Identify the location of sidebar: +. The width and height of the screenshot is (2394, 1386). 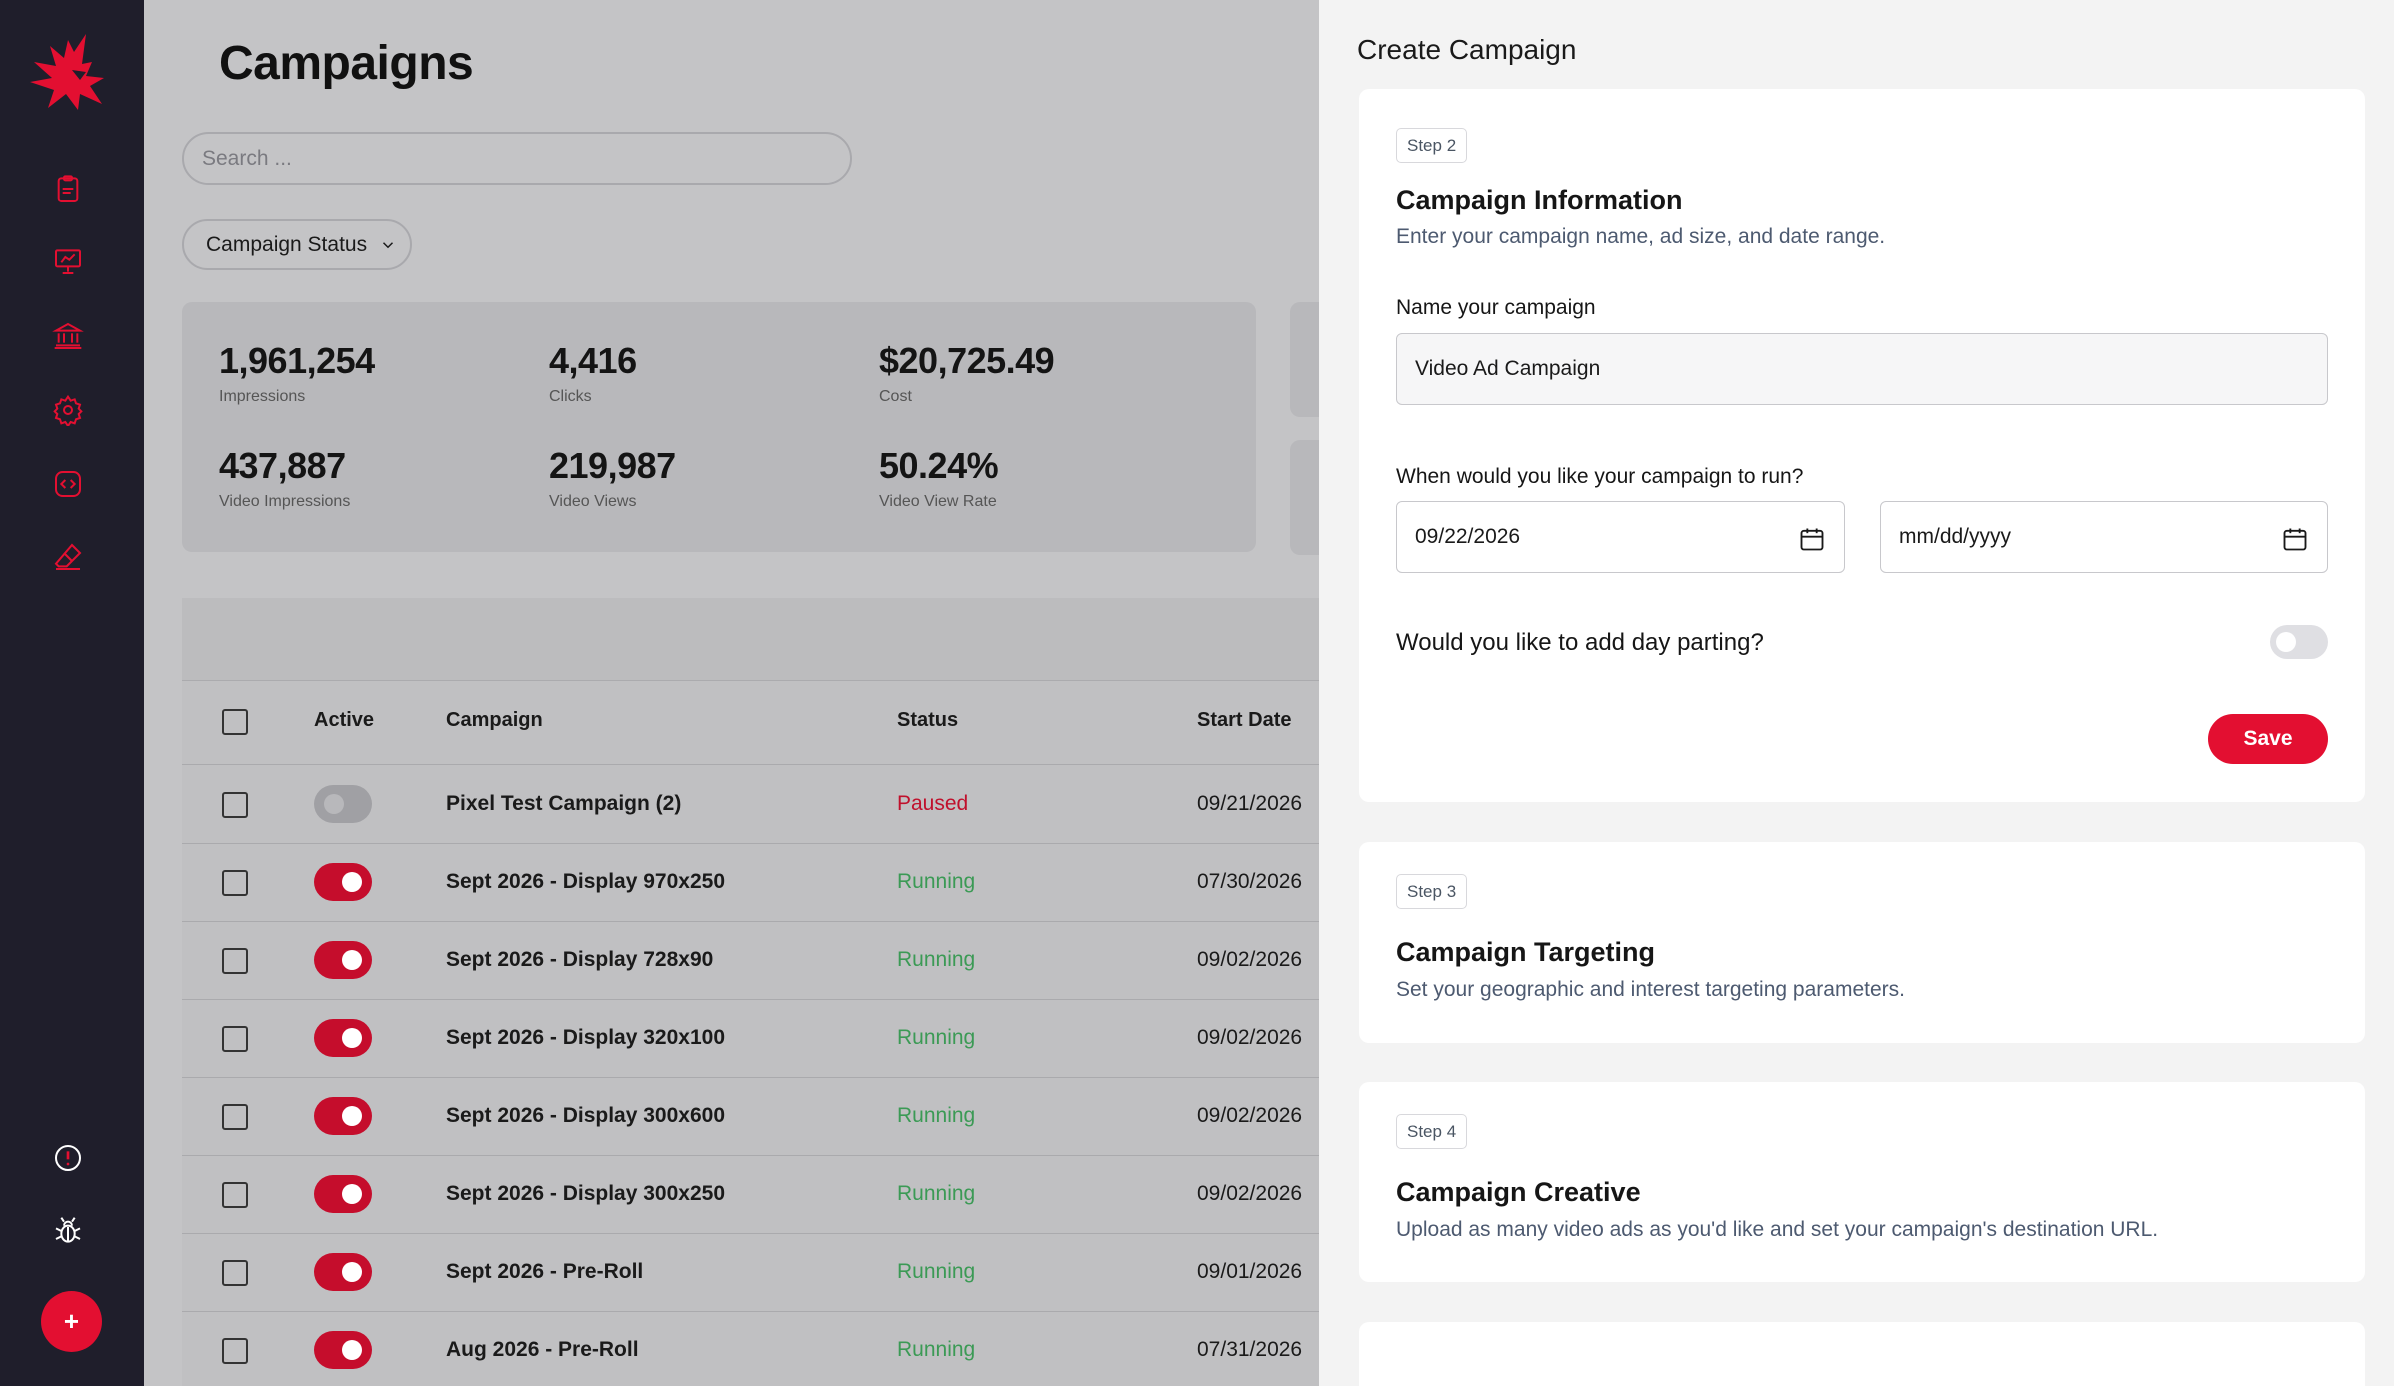
(72, 693).